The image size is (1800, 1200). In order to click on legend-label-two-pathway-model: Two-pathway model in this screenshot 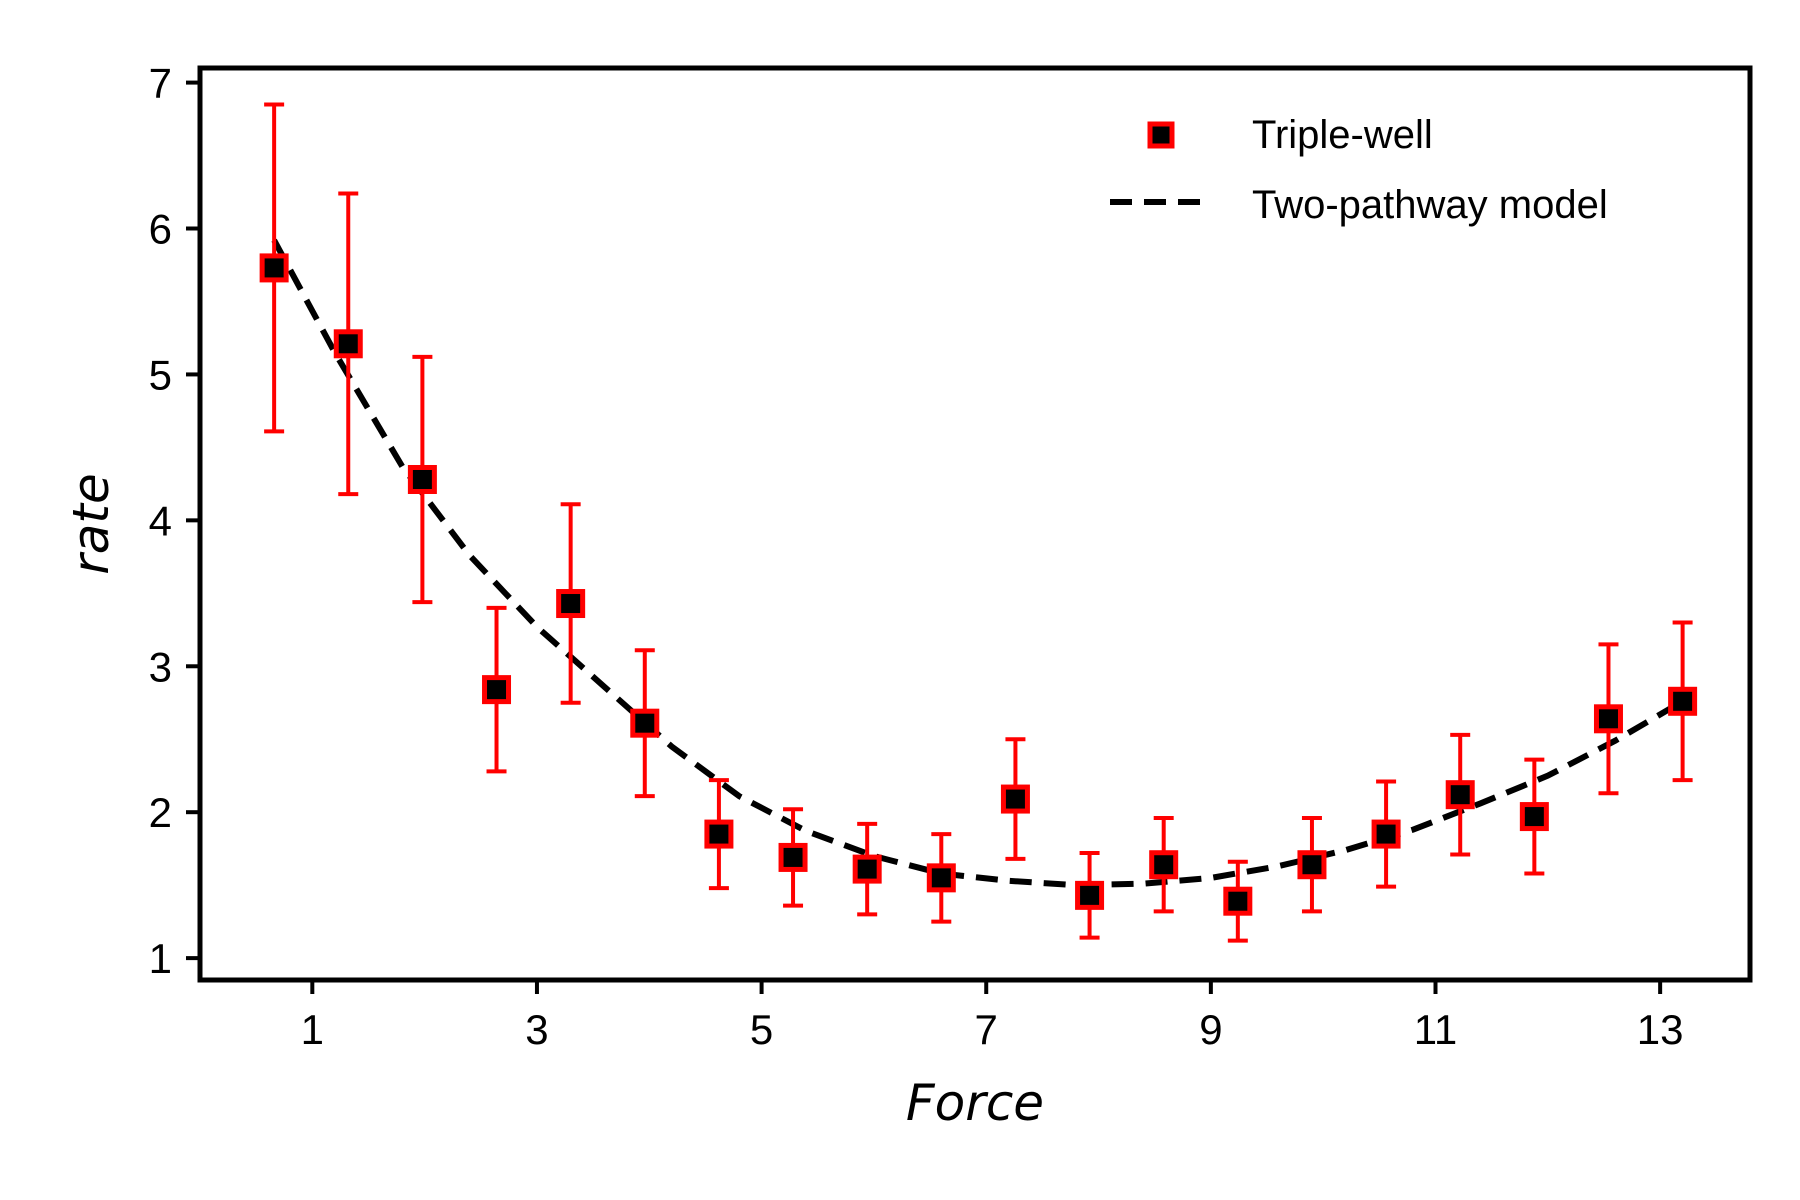, I will do `click(1430, 205)`.